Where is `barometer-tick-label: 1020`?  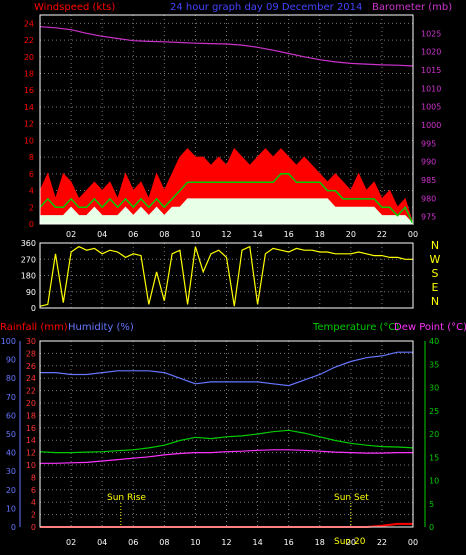 barometer-tick-label: 1020 is located at coordinates (431, 52).